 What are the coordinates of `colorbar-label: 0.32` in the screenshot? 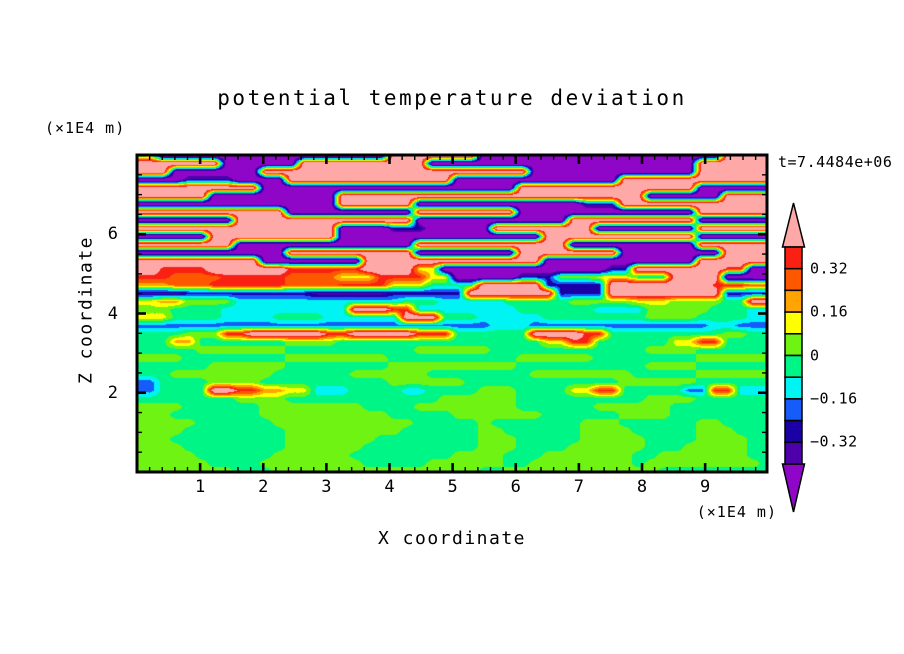 It's located at (829, 268).